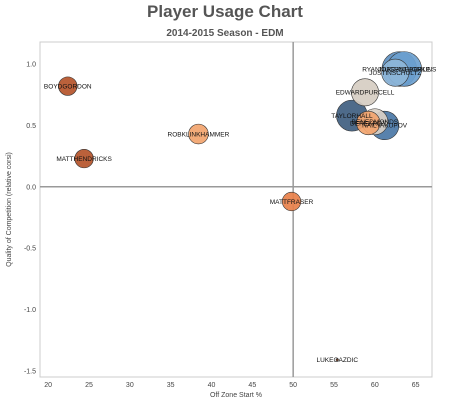 This screenshot has height=402, width=450. I want to click on chart-subtitle: 2014-2015 Season - EDM, so click(225, 33).